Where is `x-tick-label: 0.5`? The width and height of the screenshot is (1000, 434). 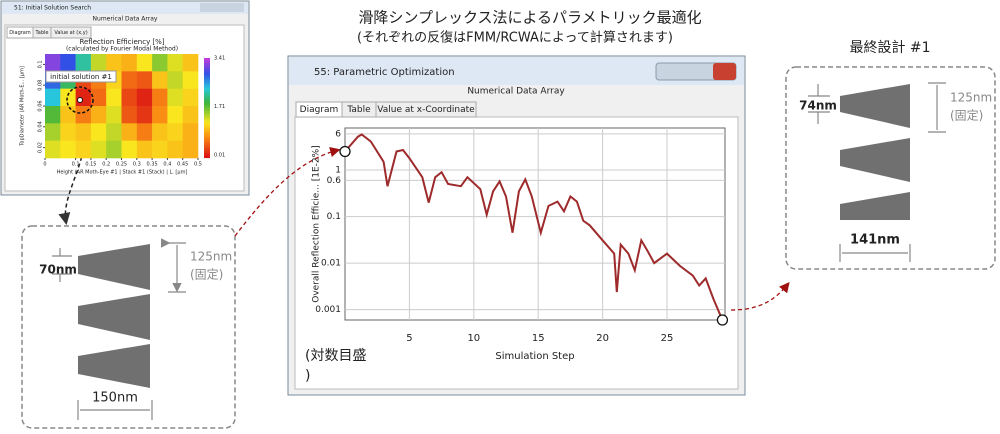 x-tick-label: 0.5 is located at coordinates (198, 165).